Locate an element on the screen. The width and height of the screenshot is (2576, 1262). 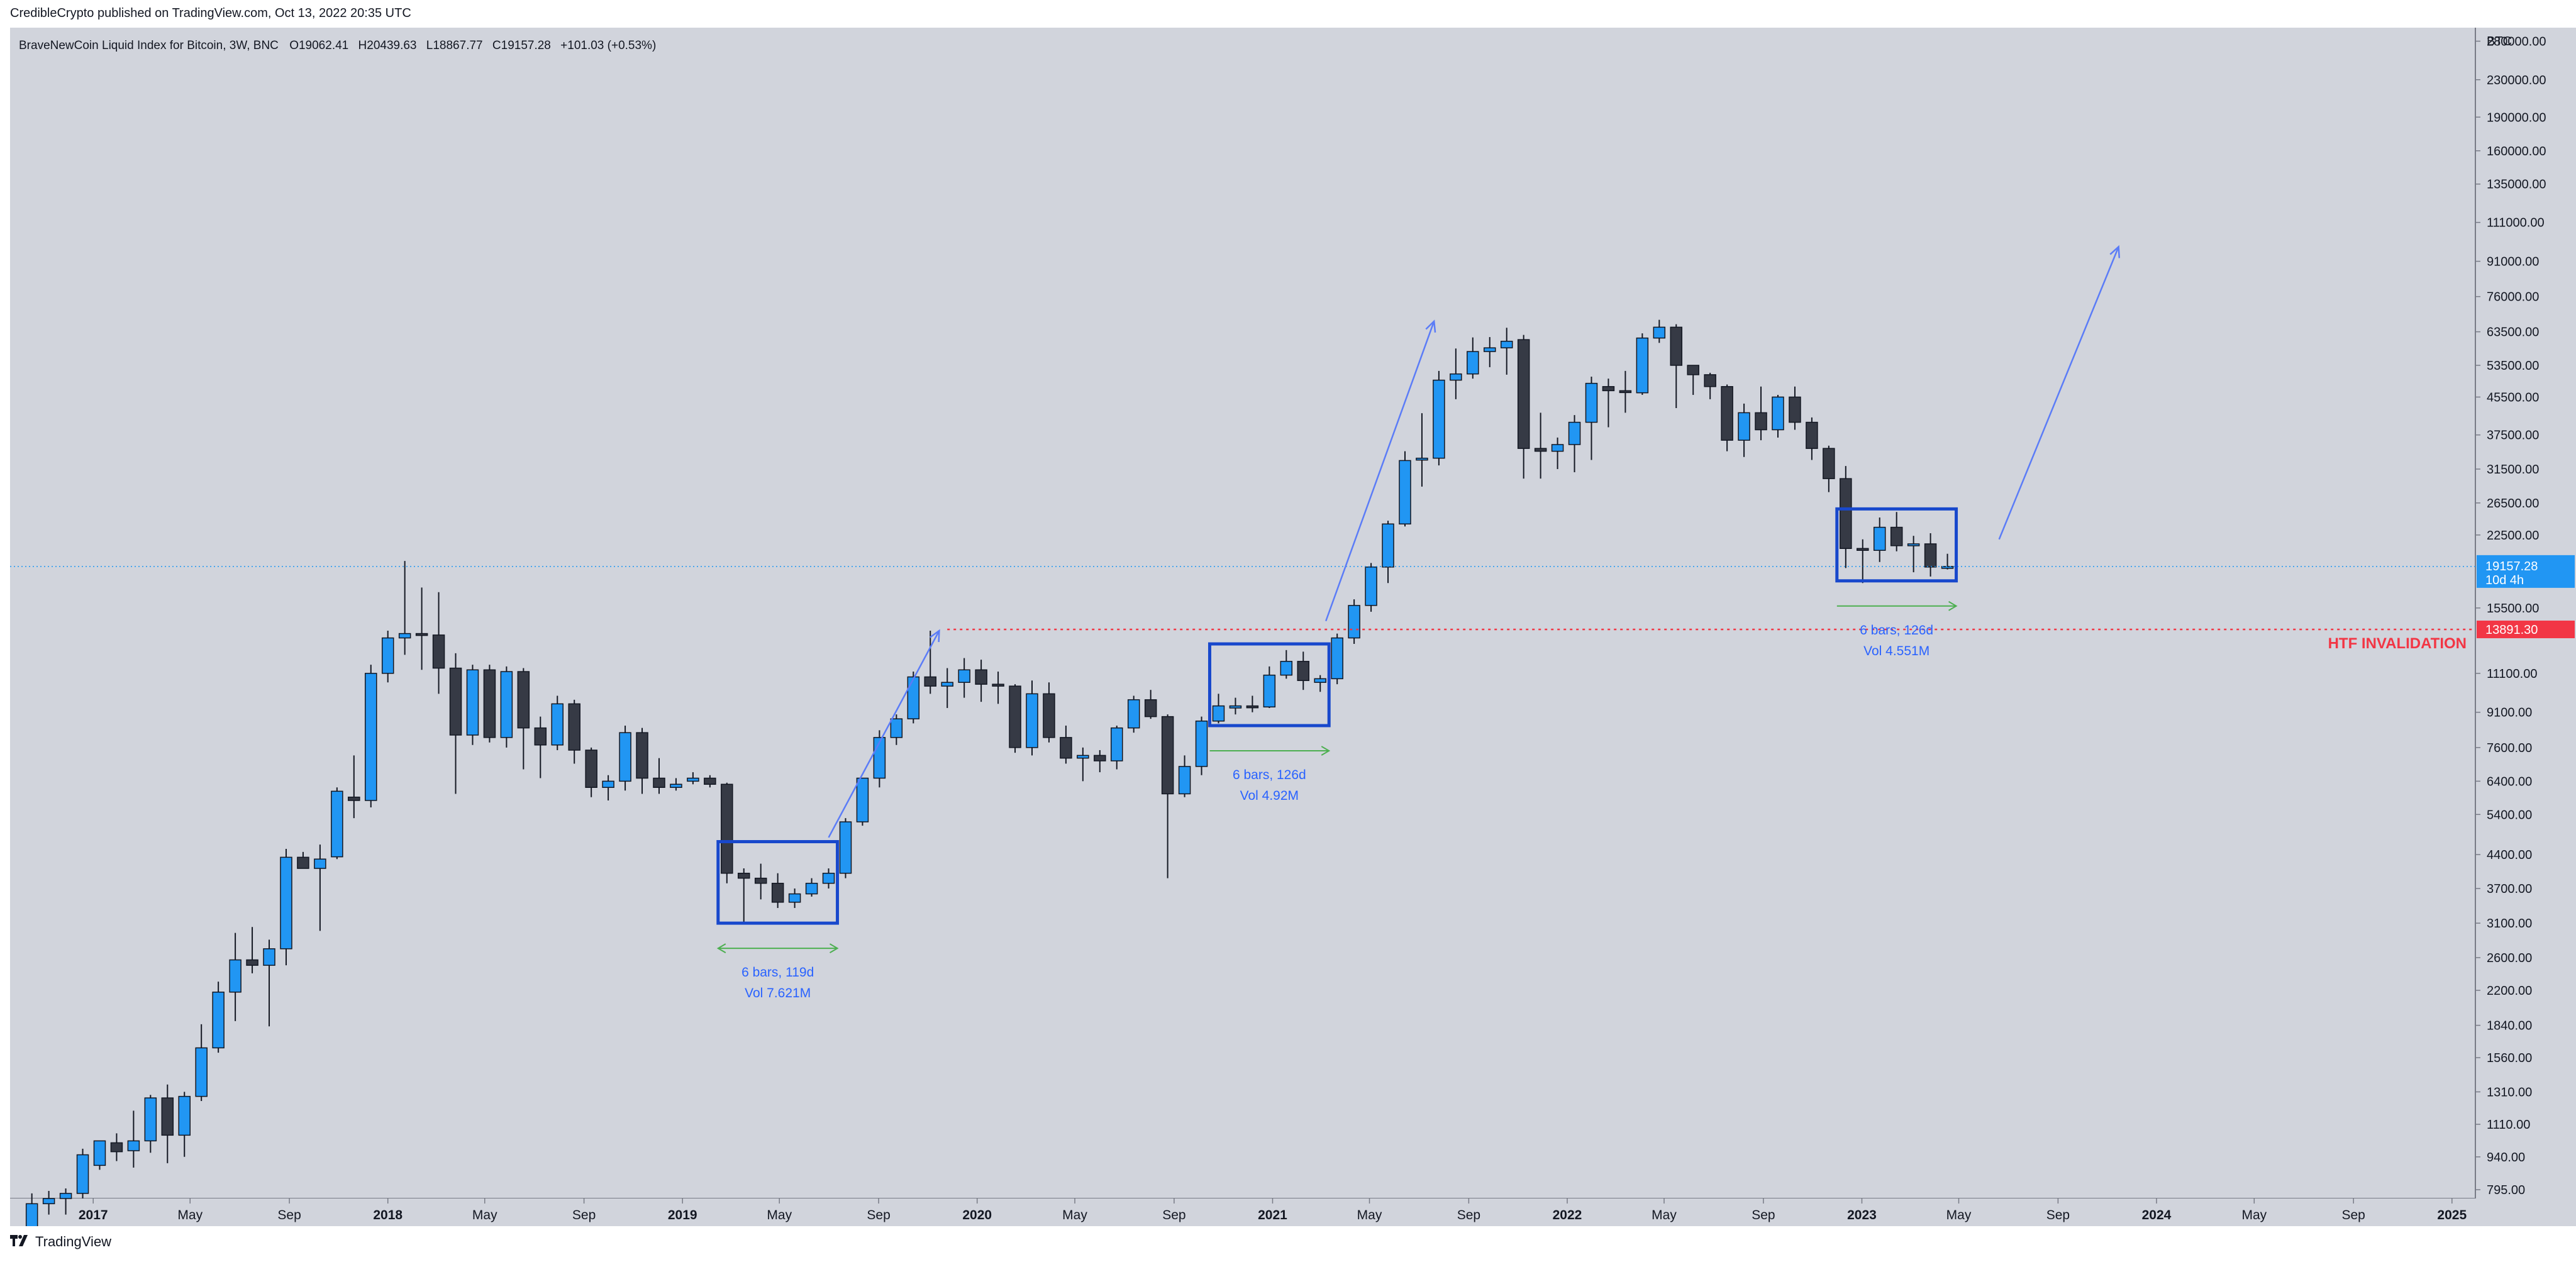
price-tick-label: 31500.00 is located at coordinates (2513, 470).